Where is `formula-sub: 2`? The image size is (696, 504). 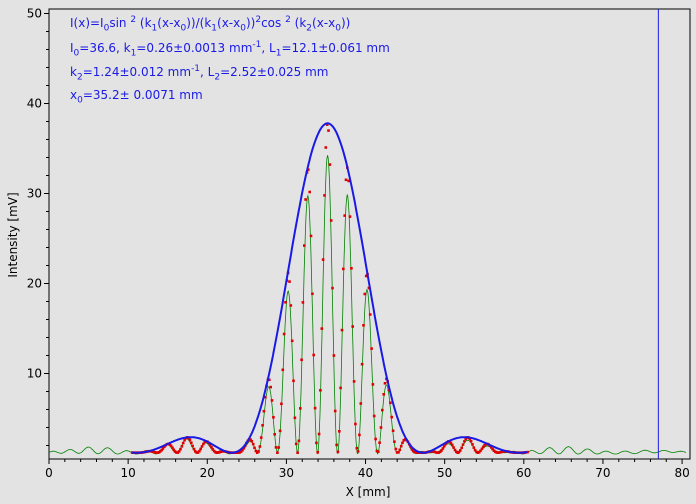 formula-sub: 2 is located at coordinates (309, 28).